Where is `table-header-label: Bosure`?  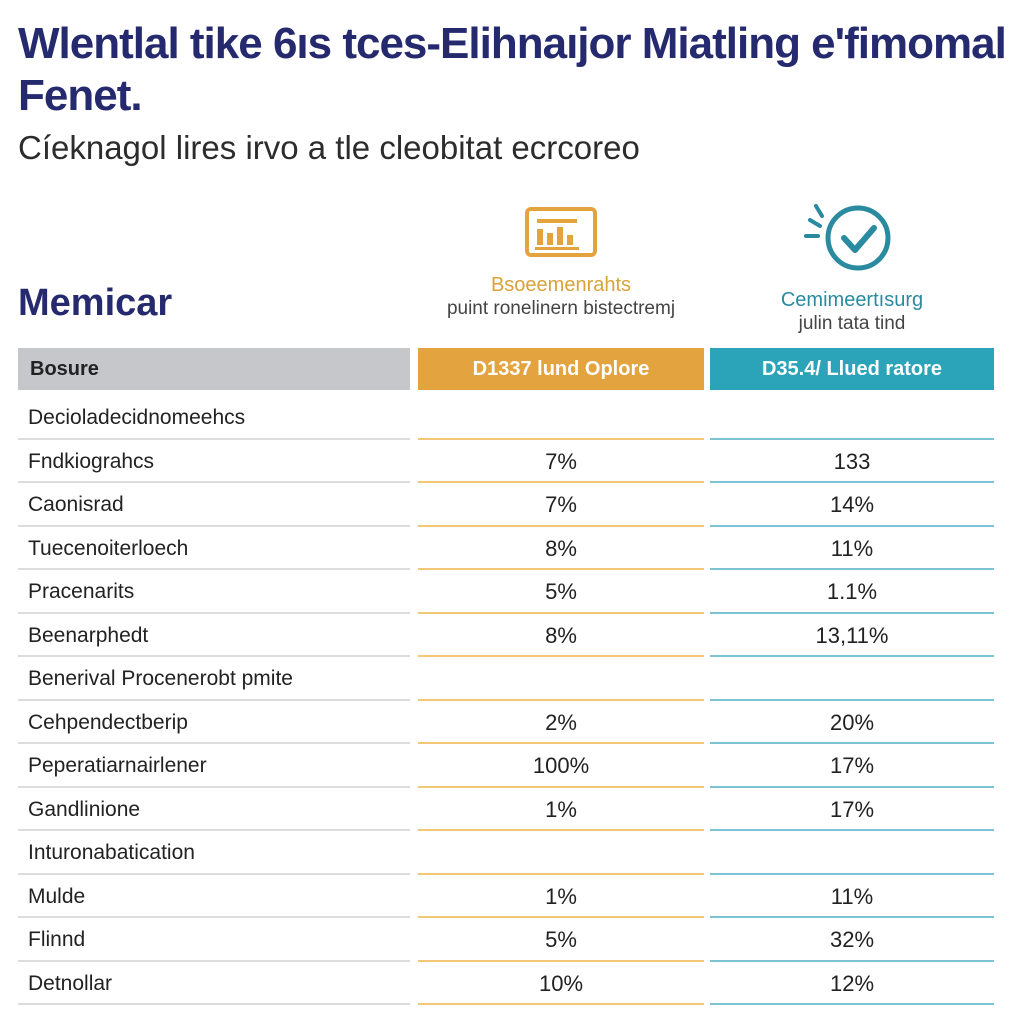
table-header-label: Bosure is located at coordinates (214, 369).